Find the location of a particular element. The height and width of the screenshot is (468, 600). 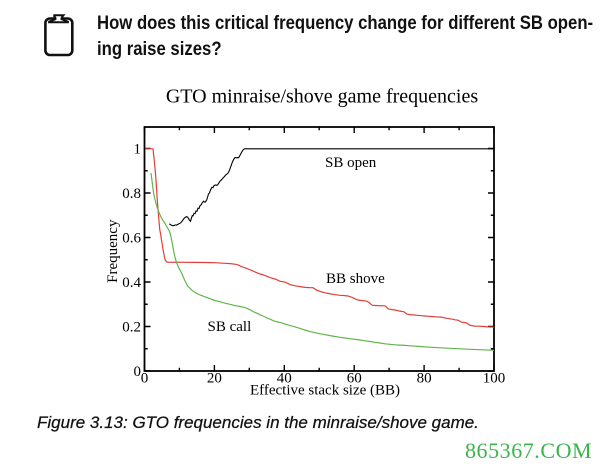

svg-text: BB shove is located at coordinates (355, 279).